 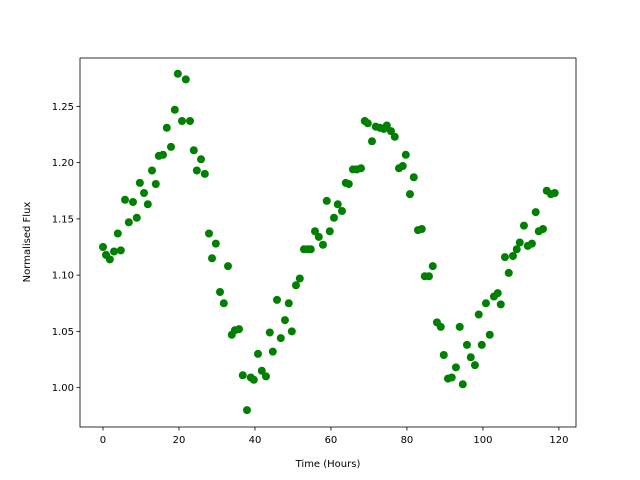 What do you see at coordinates (255, 440) in the screenshot?
I see `x-tick-label: 40` at bounding box center [255, 440].